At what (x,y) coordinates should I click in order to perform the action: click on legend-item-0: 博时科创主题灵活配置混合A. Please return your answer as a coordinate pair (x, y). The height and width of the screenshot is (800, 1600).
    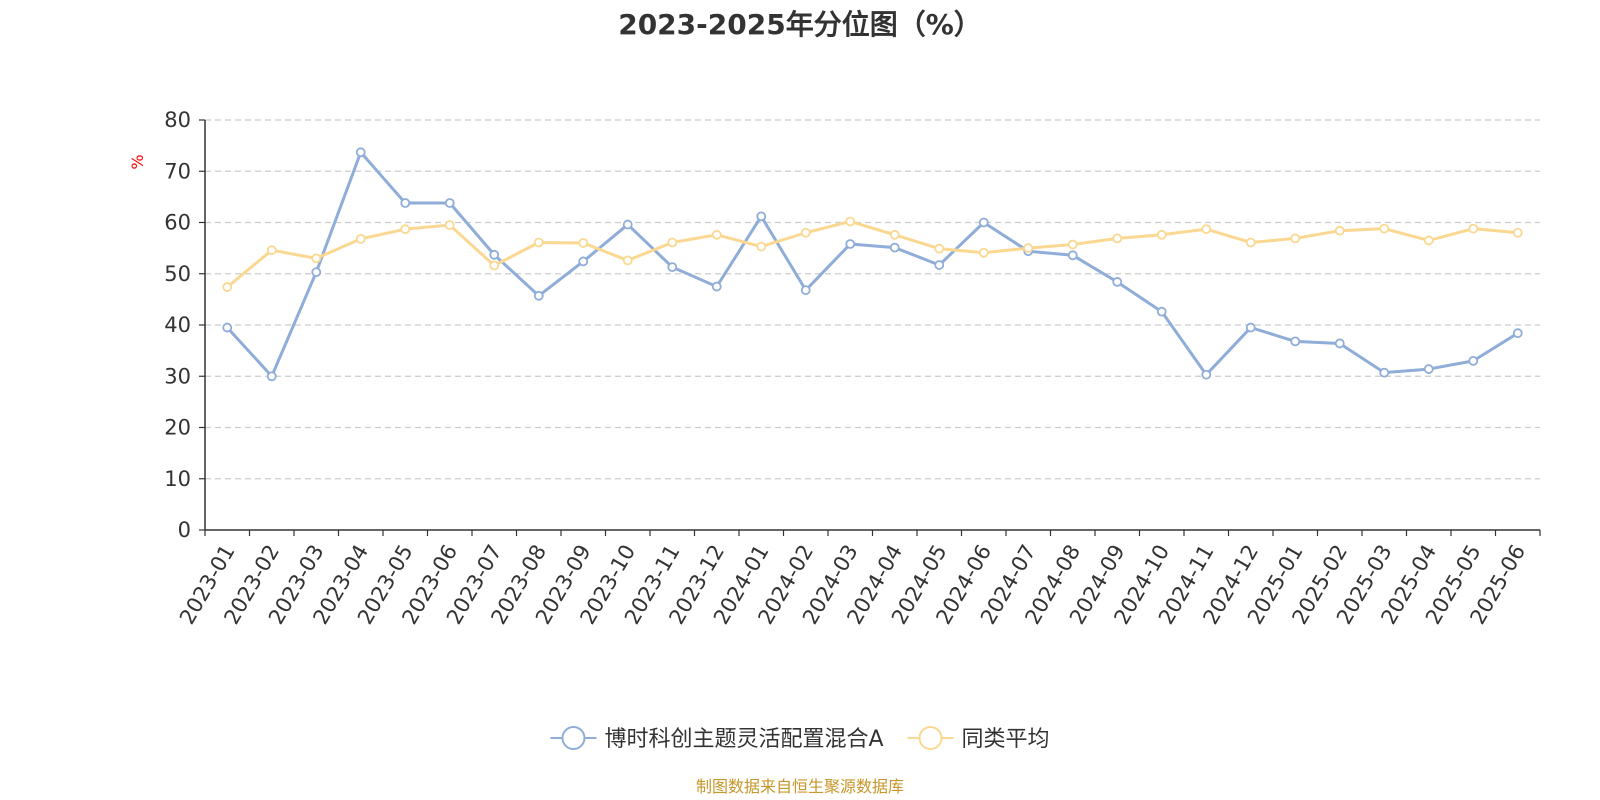
    Looking at the image, I should click on (717, 739).